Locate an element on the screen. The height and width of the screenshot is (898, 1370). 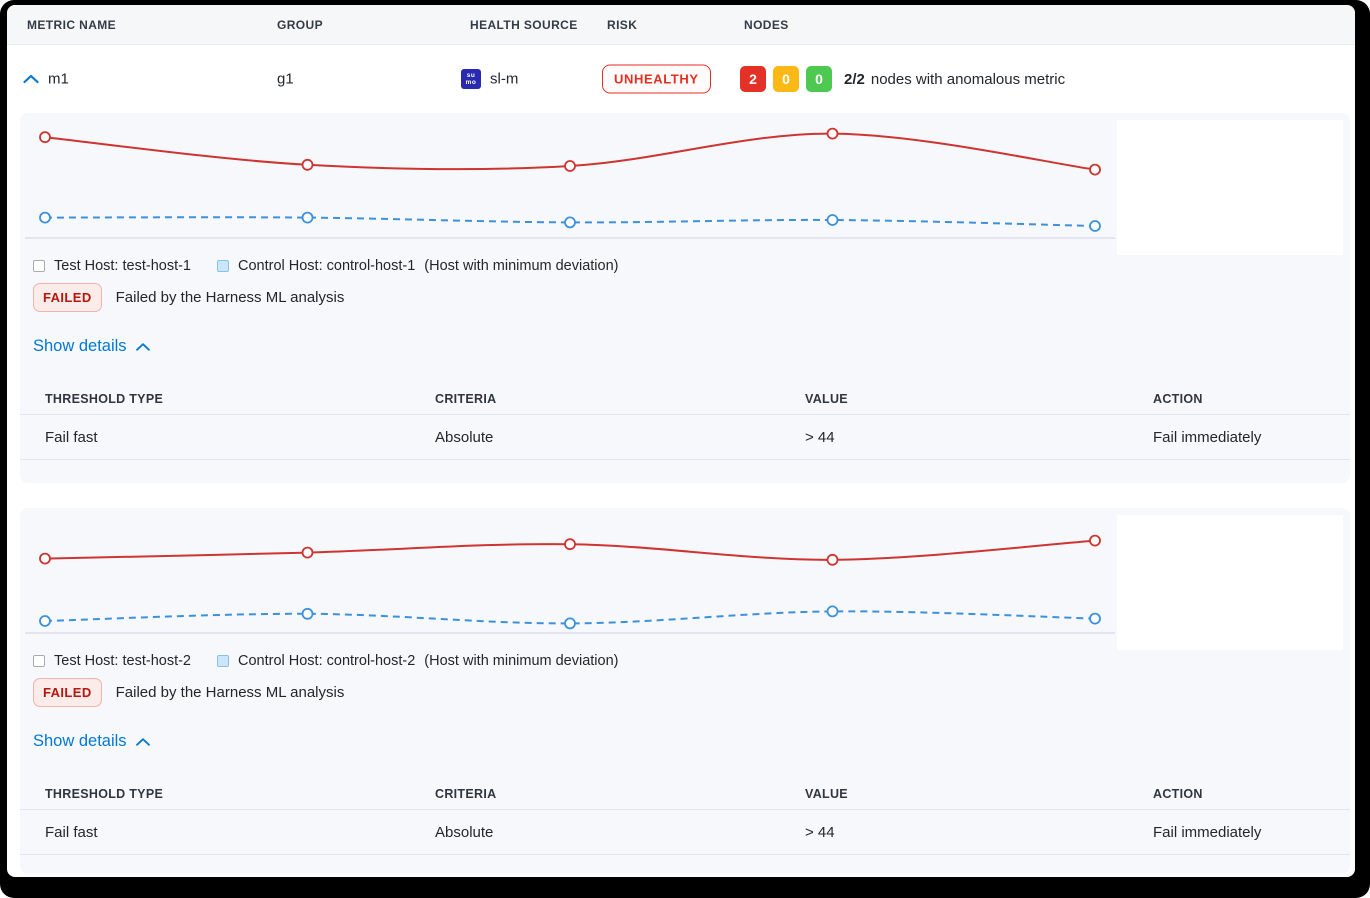
column-header-risk: RISK is located at coordinates (622, 24).